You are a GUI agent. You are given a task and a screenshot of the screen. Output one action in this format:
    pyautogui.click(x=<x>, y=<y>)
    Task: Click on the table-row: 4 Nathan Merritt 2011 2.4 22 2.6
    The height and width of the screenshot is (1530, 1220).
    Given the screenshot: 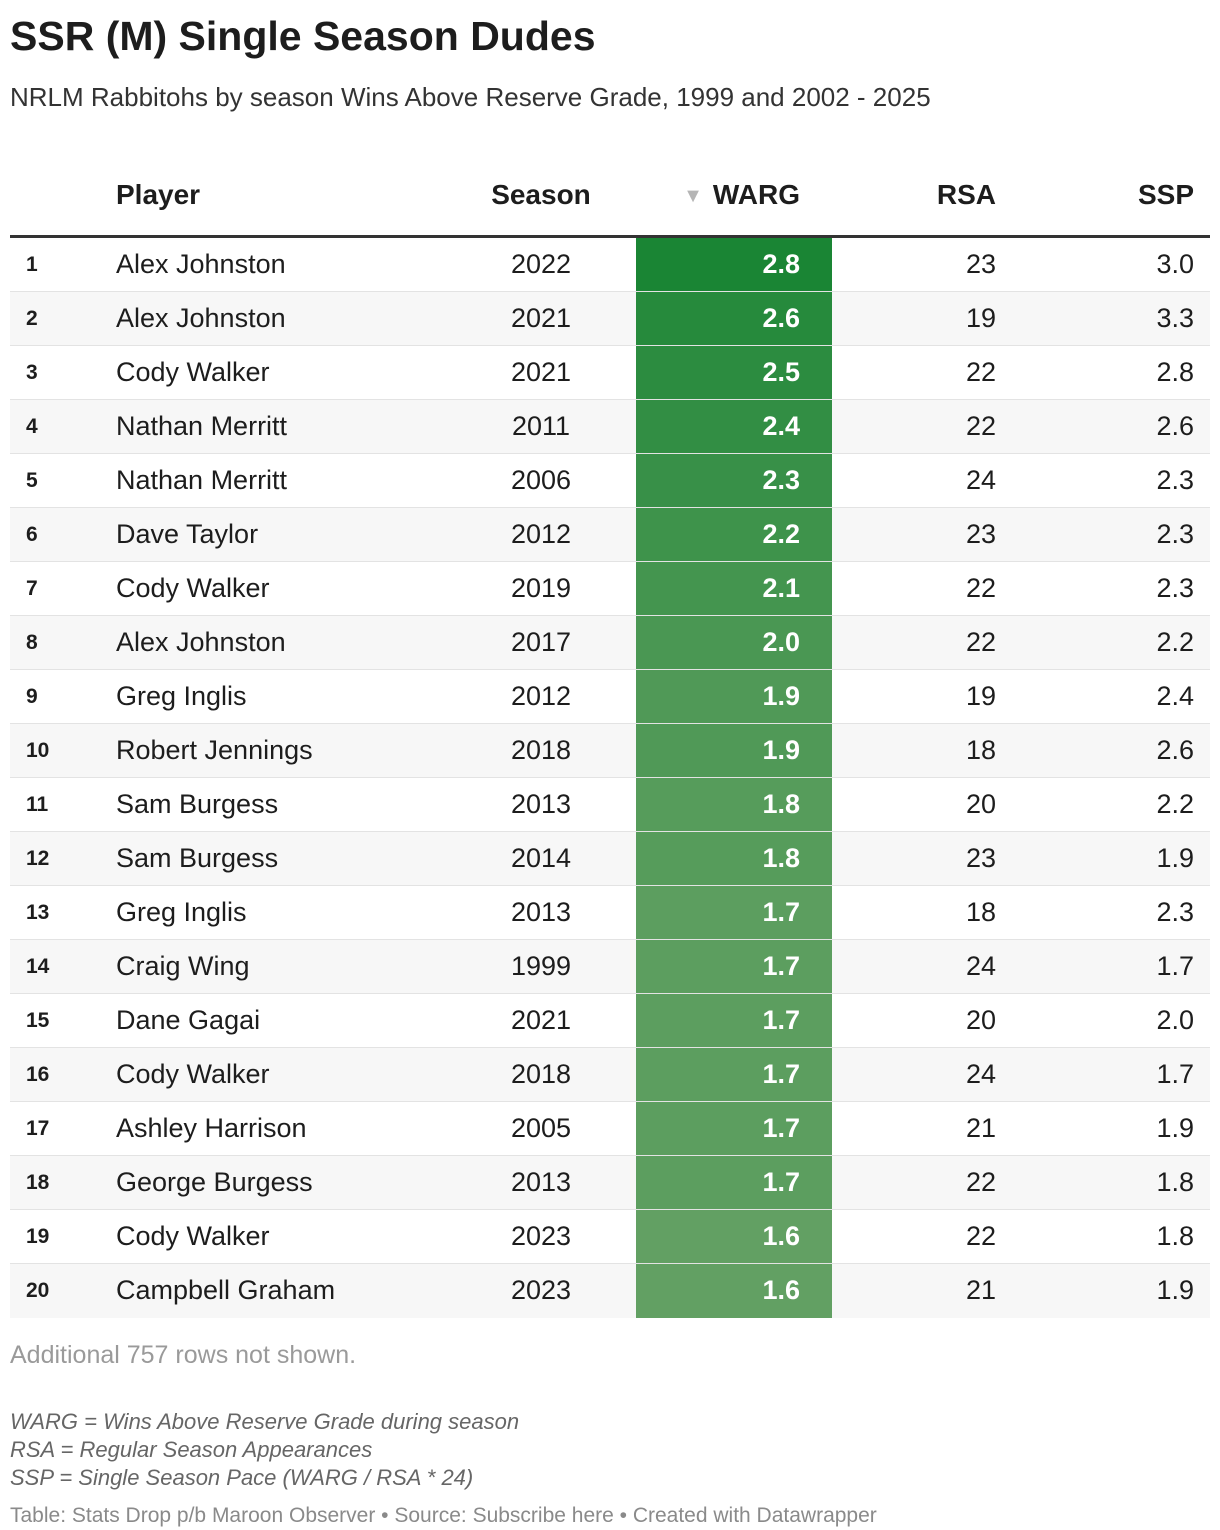 What is the action you would take?
    pyautogui.click(x=610, y=426)
    